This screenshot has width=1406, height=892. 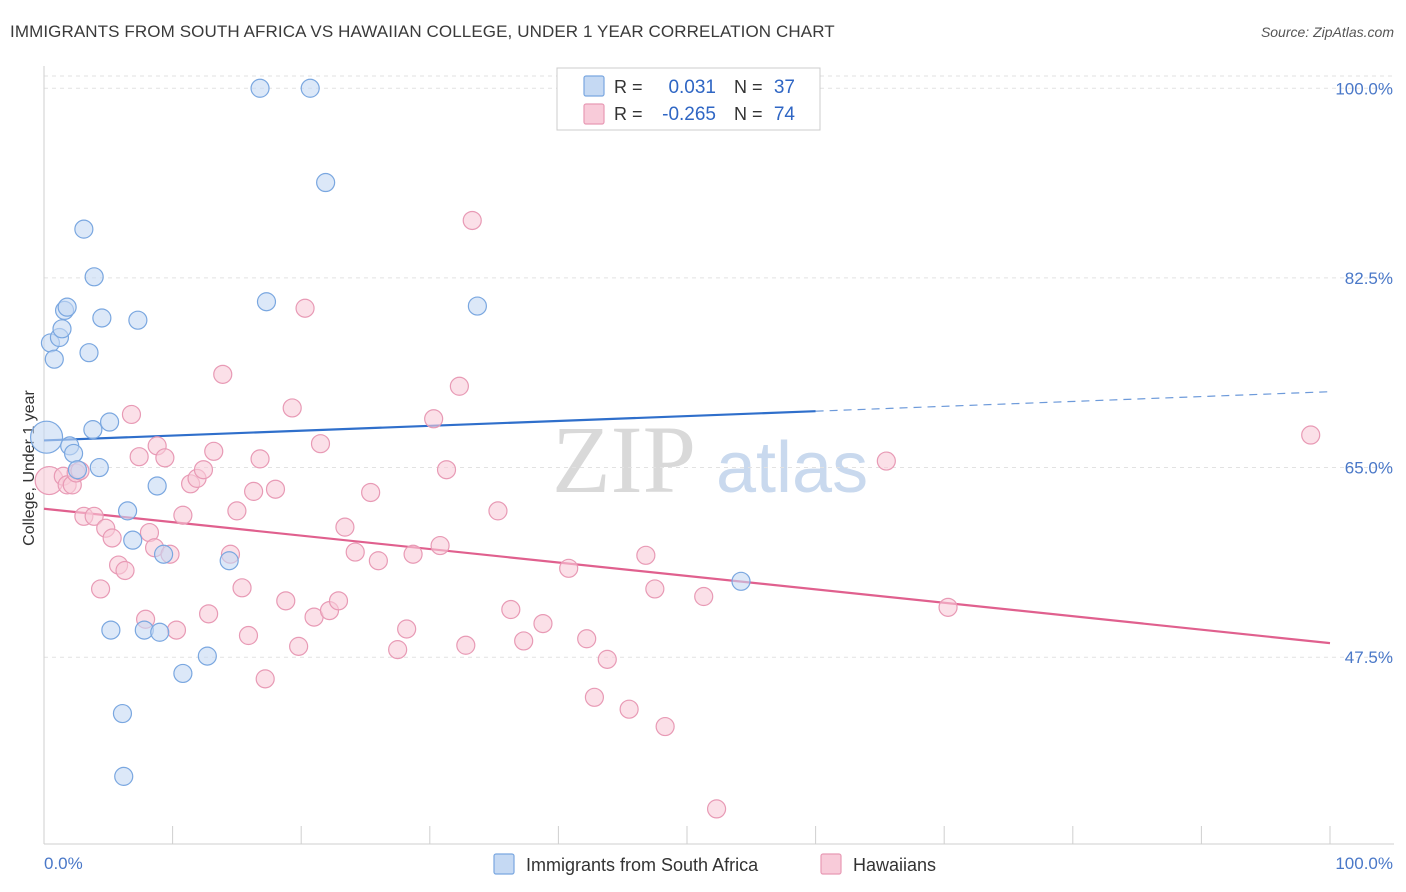 What do you see at coordinates (1327, 32) in the screenshot?
I see `chart-source: Source: ZipAtlas.com` at bounding box center [1327, 32].